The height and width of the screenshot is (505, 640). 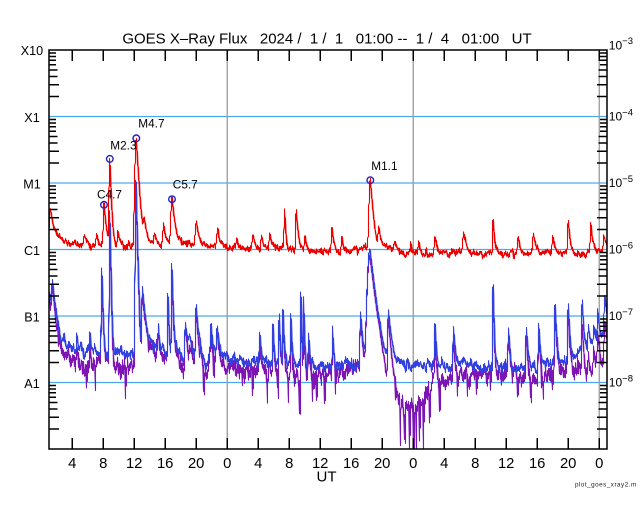 I want to click on svg-text: UT, so click(x=327, y=477).